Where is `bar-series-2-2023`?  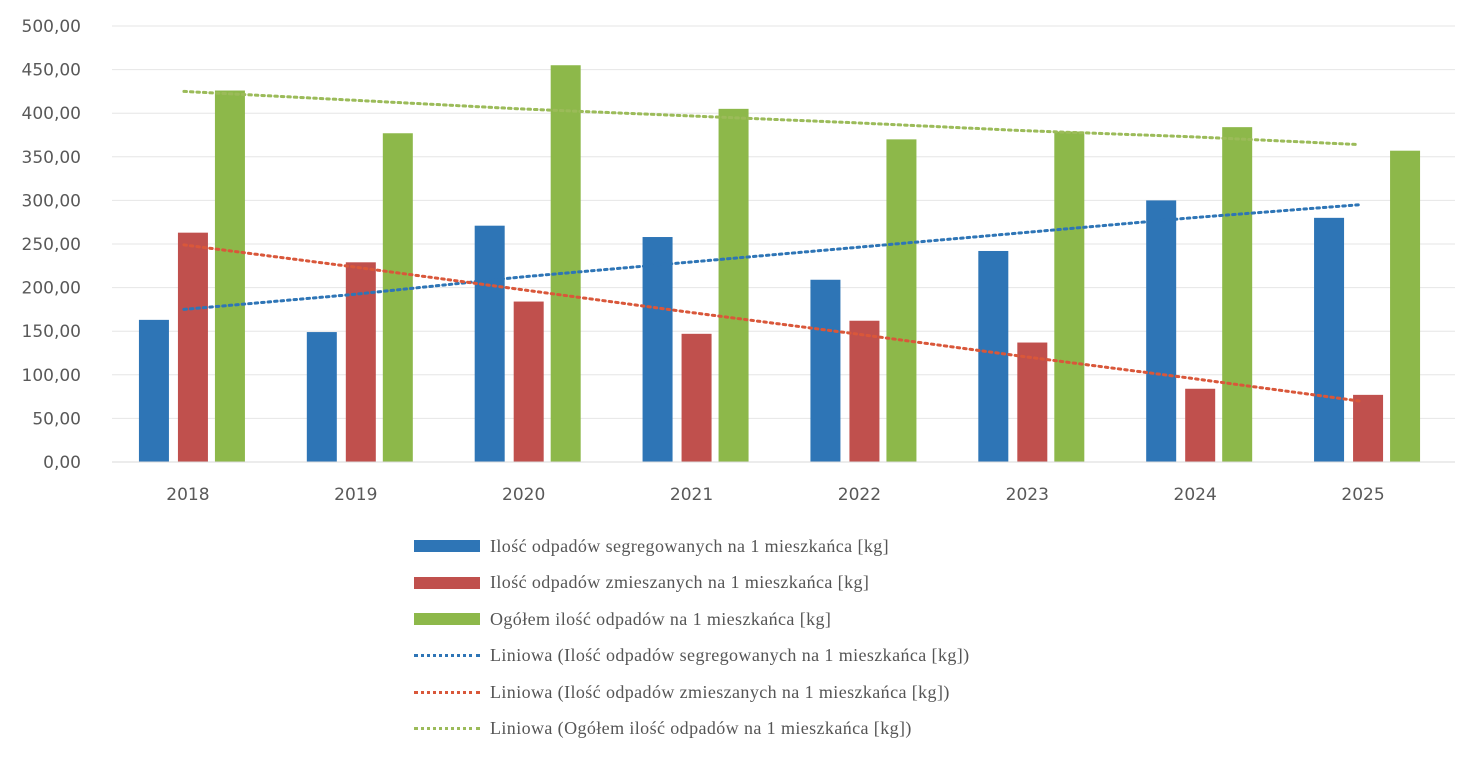
bar-series-2-2023 is located at coordinates (1032, 402).